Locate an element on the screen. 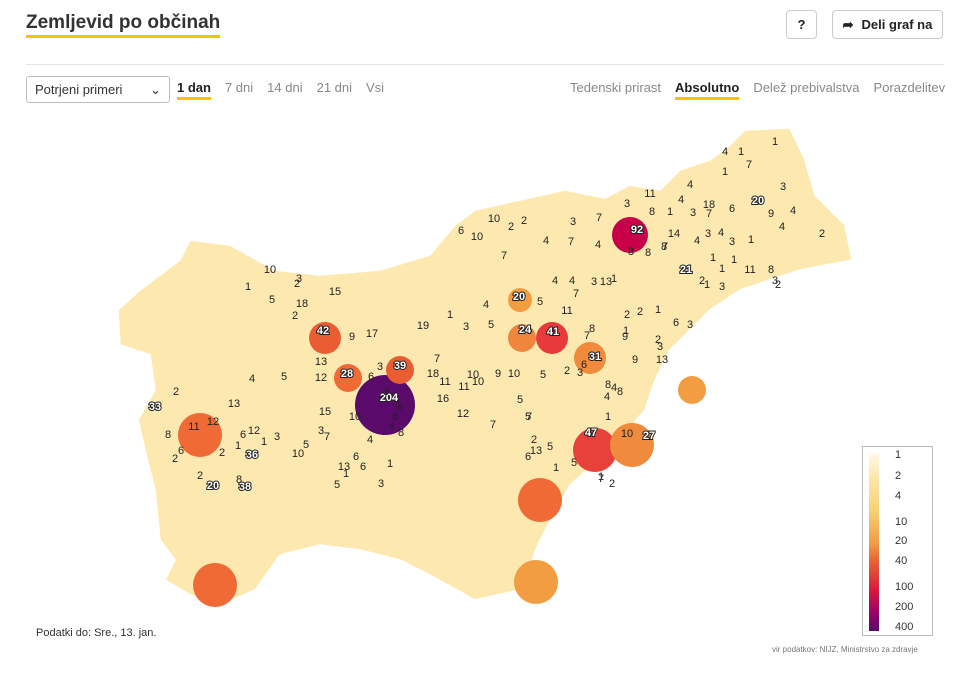  municipality-value-label: 21 is located at coordinates (686, 270).